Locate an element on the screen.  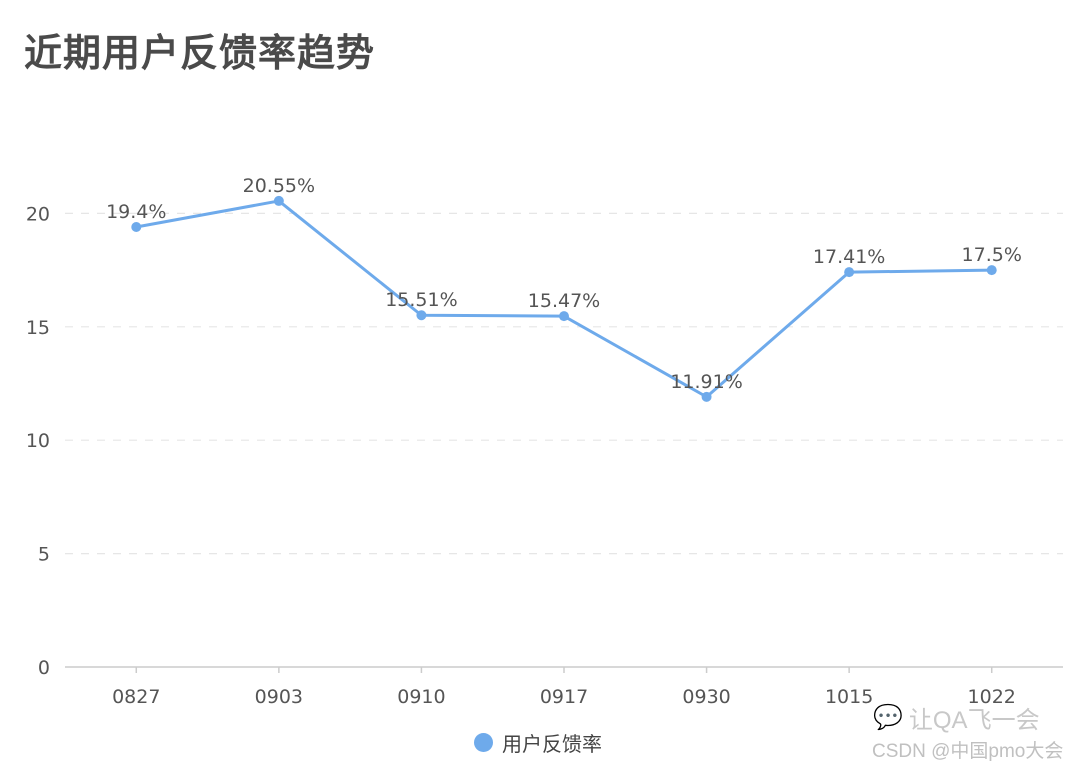
data-label: 15.51% is located at coordinates (421, 300).